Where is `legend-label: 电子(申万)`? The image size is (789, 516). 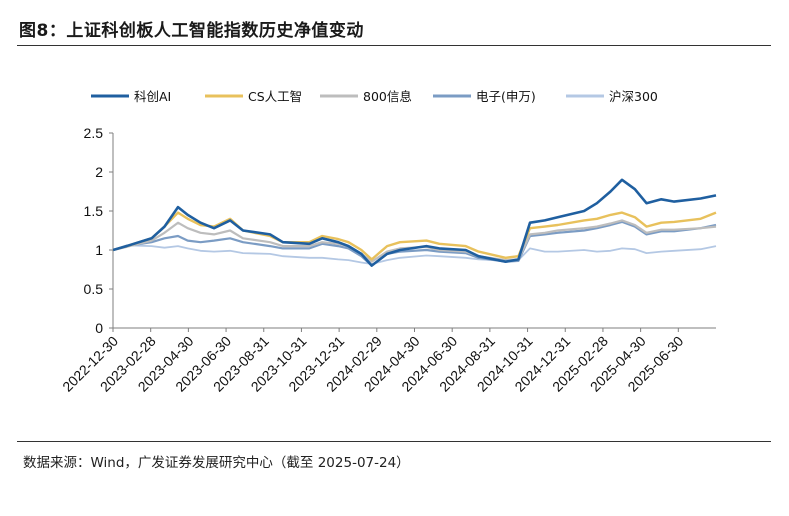
legend-label: 电子(申万) is located at coordinates (506, 96).